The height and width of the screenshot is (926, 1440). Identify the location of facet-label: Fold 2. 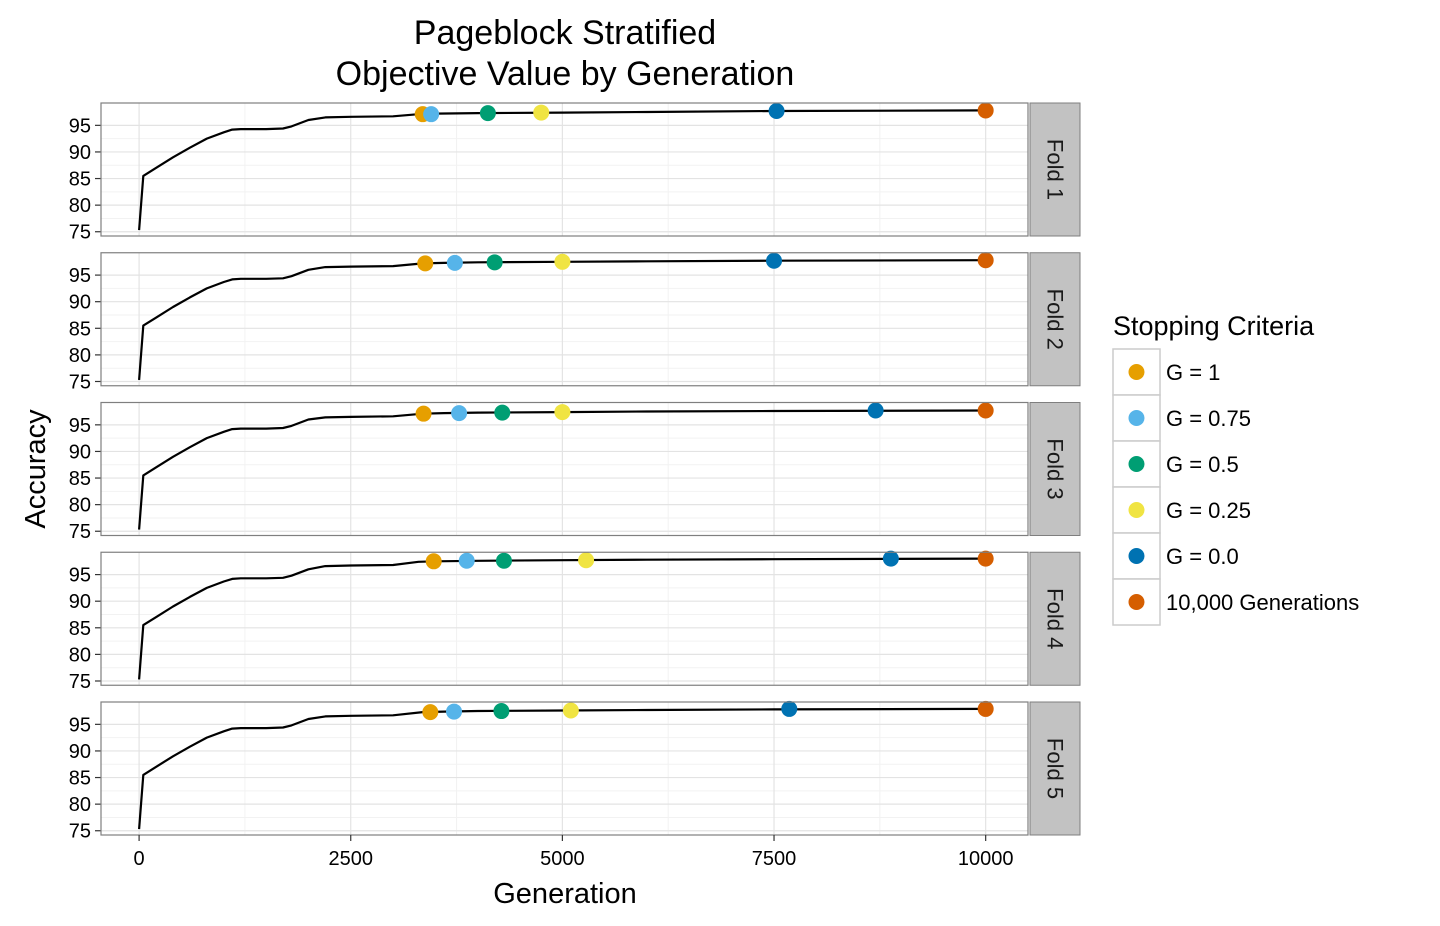
(1055, 319).